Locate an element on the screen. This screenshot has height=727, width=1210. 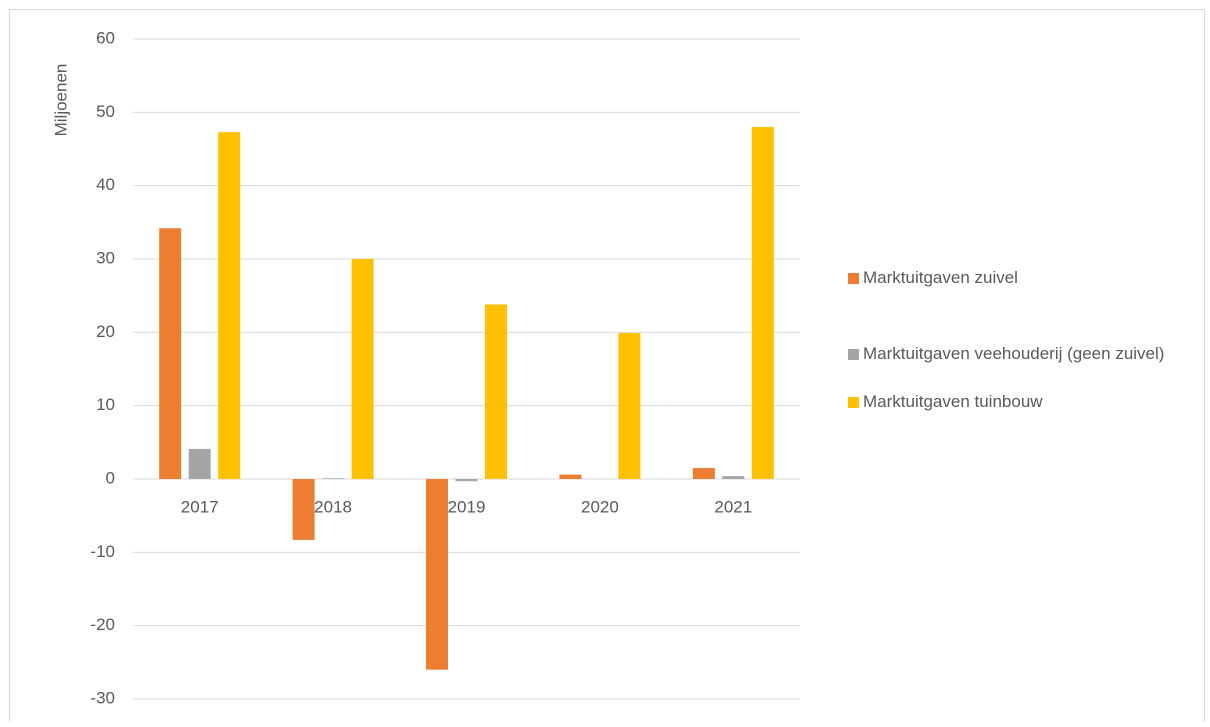
y-tick-label: 60 is located at coordinates (105, 37).